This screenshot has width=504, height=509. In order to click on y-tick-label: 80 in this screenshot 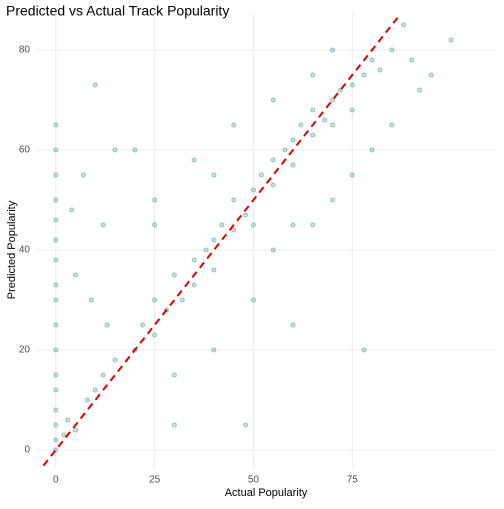, I will do `click(25, 50)`.